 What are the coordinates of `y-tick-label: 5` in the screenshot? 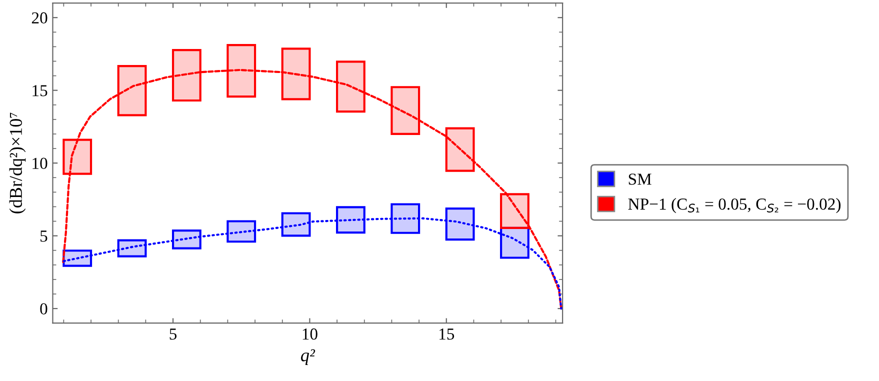 It's located at (44, 236).